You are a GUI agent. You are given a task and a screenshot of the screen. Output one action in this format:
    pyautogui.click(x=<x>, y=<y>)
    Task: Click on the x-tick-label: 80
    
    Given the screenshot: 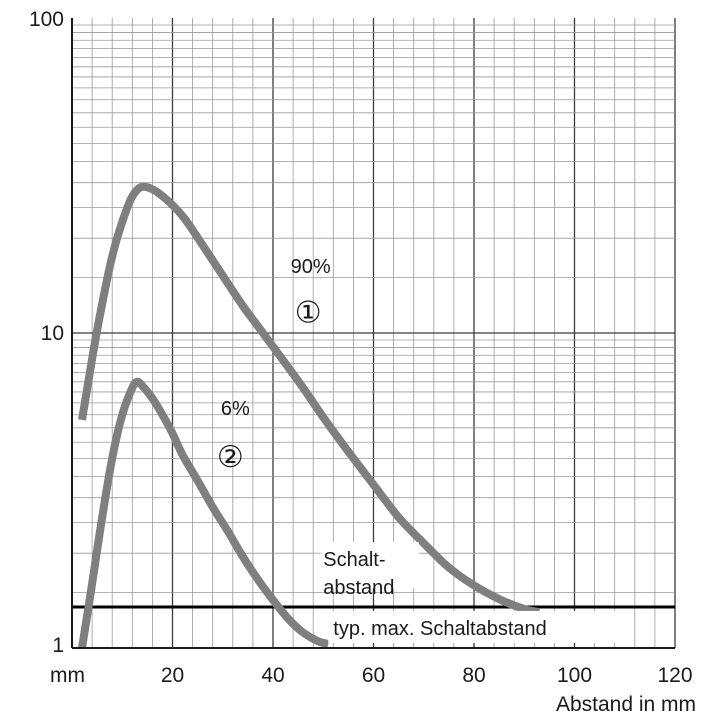 What is the action you would take?
    pyautogui.click(x=473, y=675)
    